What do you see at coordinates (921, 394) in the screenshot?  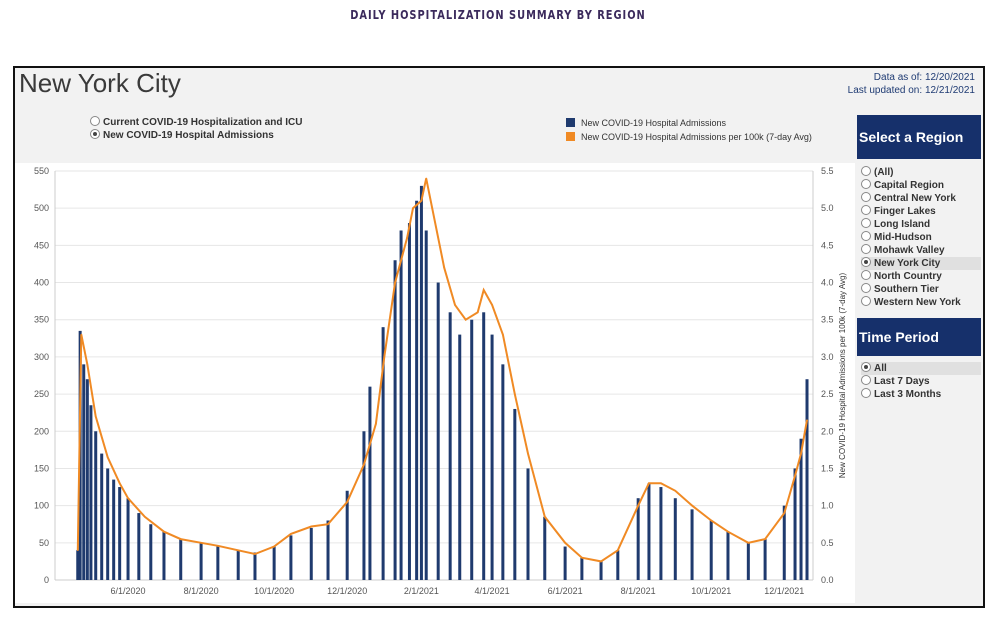 I see `time-period-option: Last 3 Months` at bounding box center [921, 394].